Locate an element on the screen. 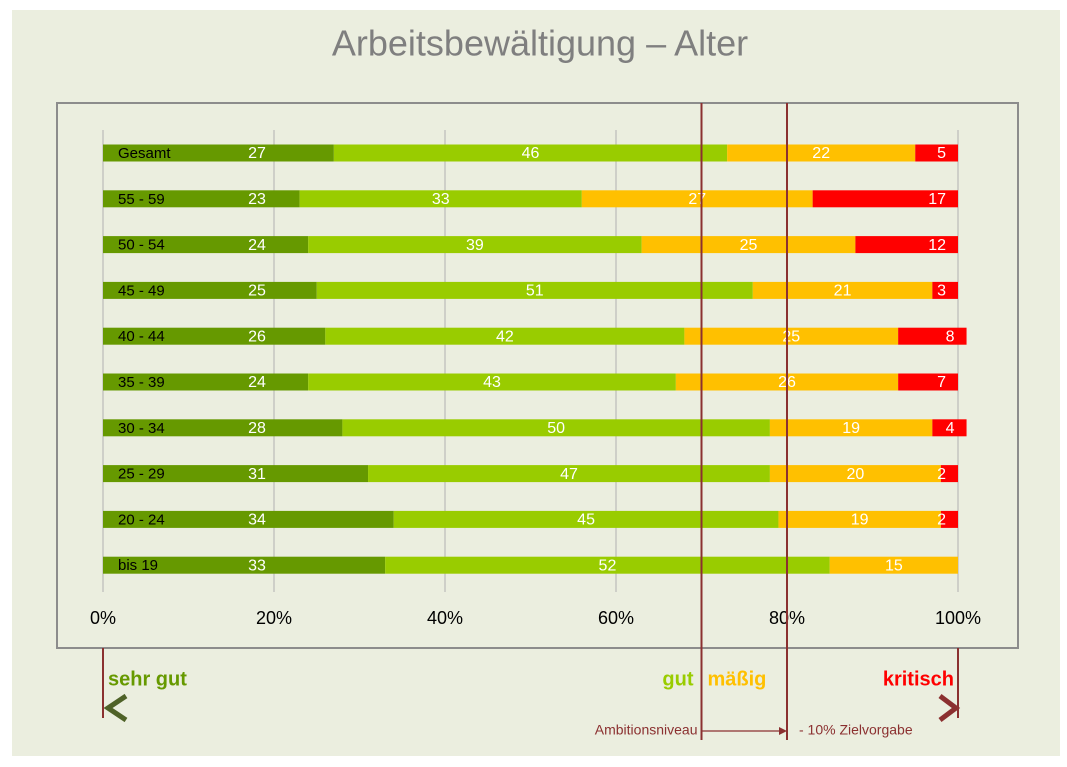 This screenshot has width=1067, height=767. value-label: 46 is located at coordinates (531, 153).